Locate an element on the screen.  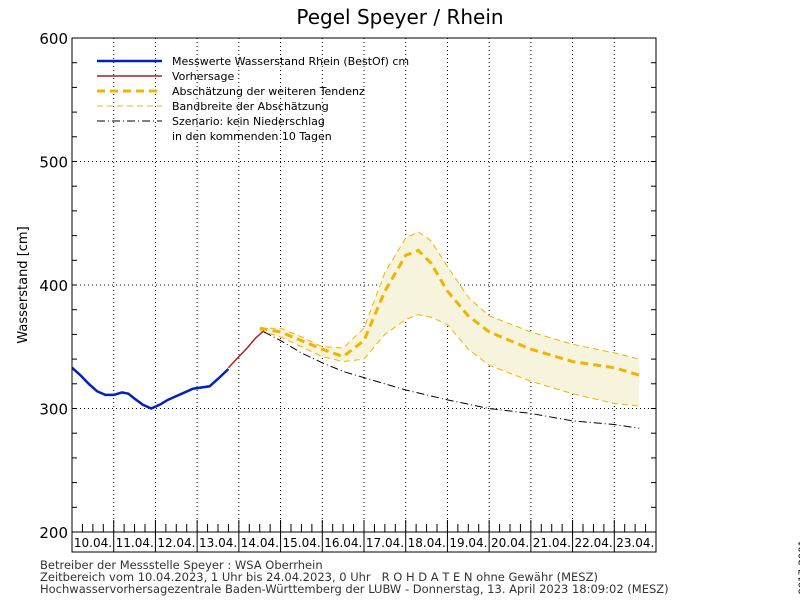
y-axis-label: Wasserstand [cm] is located at coordinates (23, 284).